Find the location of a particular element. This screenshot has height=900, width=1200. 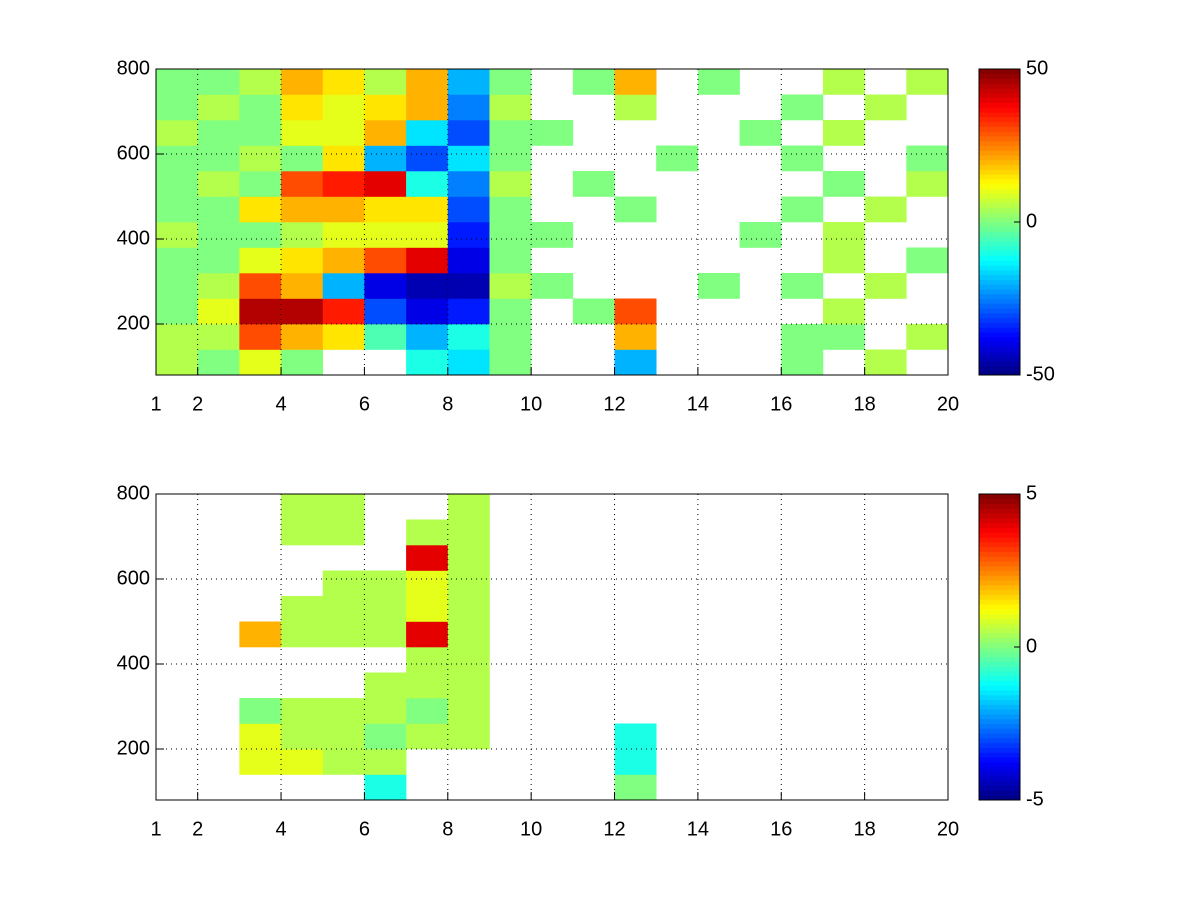

y-tick-label: 600 is located at coordinates (133, 578).